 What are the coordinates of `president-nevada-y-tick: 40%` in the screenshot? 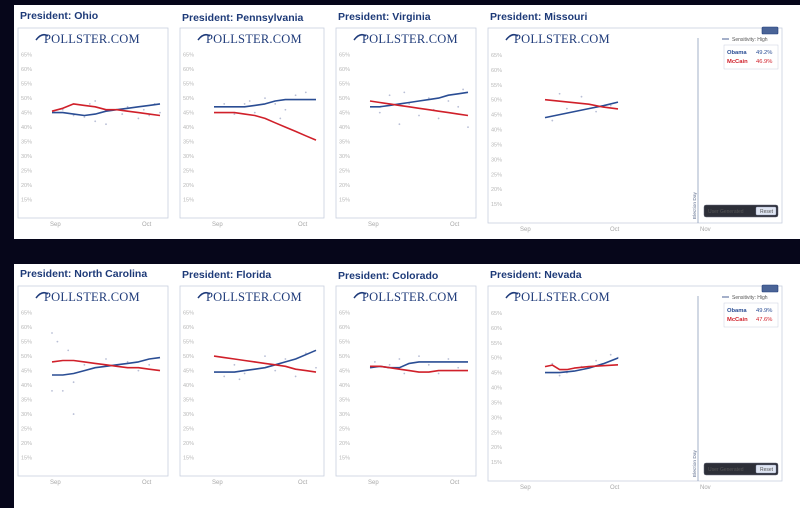 It's located at (496, 389).